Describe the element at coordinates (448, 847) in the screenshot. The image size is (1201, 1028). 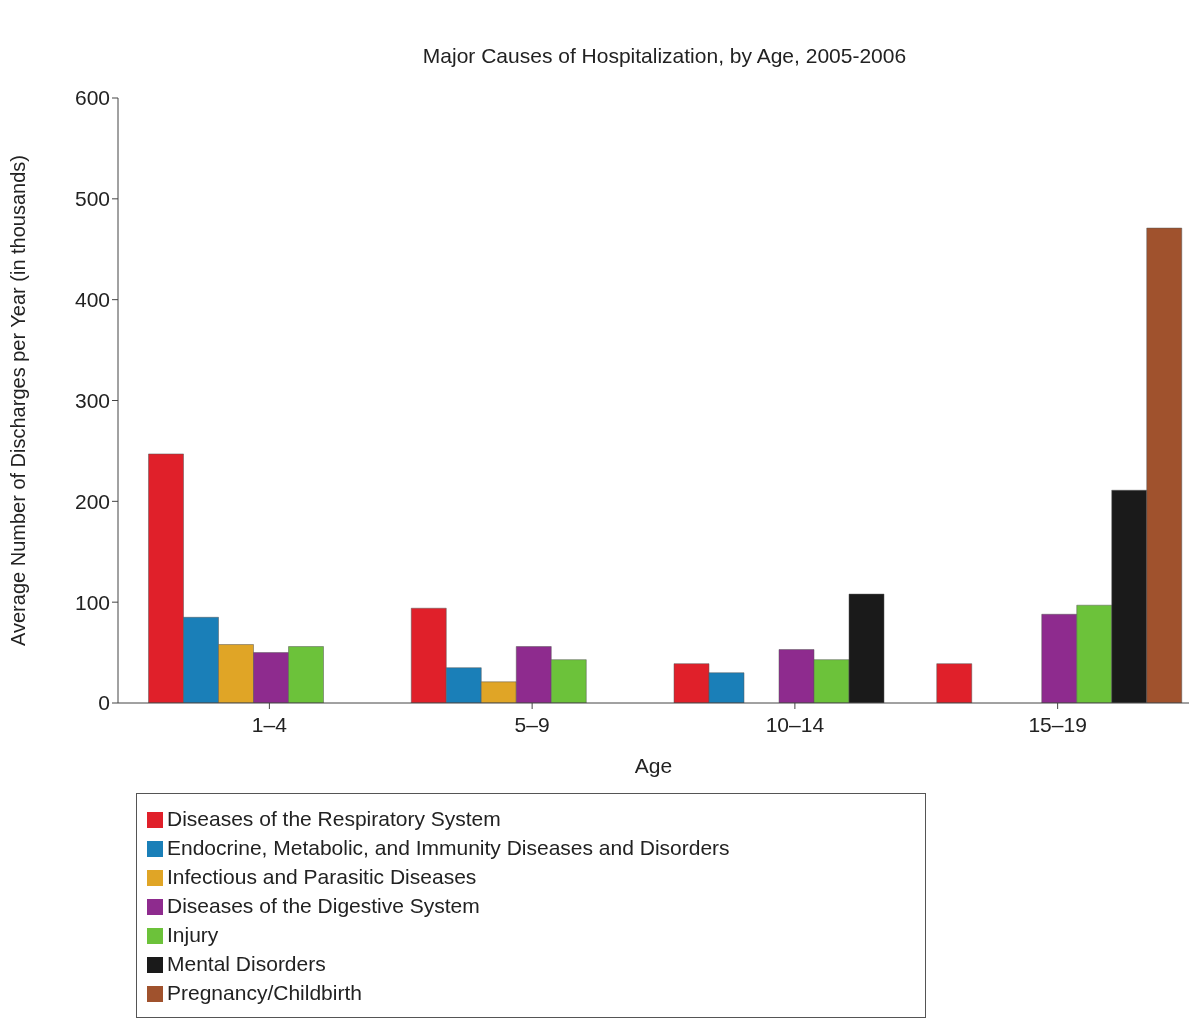
I see `legend-label: Endocrine, Metabolic, and Immunity Diseases and Disorders` at that location.